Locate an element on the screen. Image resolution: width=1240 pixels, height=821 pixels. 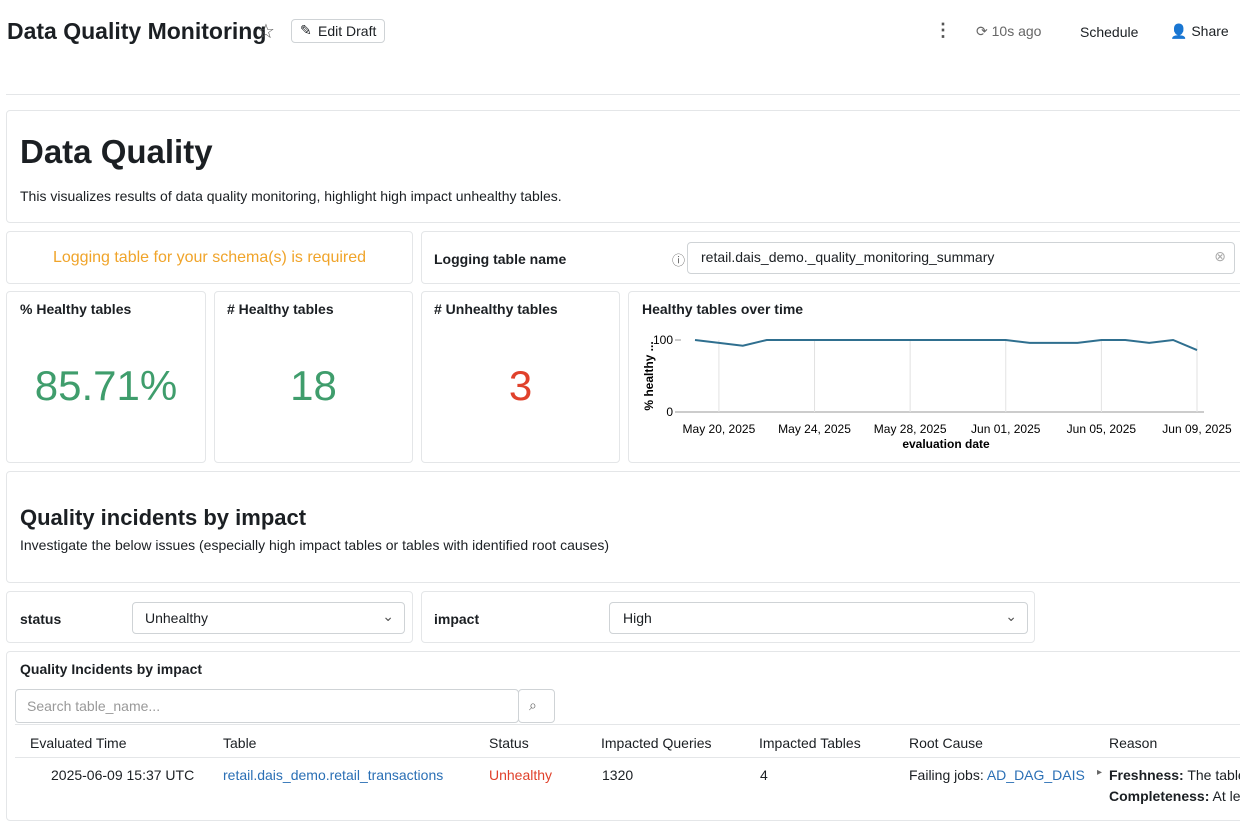
job-link: AD_DAG_DAIS is located at coordinates (1035, 775).